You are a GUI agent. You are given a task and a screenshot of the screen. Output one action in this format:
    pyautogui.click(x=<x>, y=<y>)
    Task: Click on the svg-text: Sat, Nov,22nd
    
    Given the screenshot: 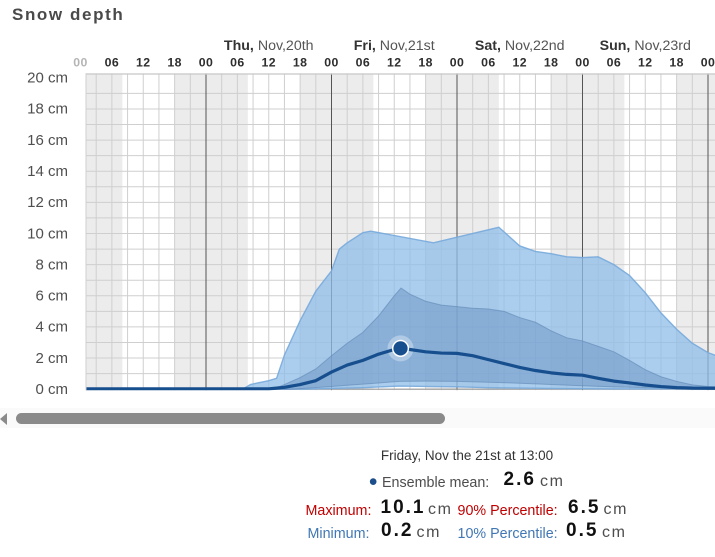 What is the action you would take?
    pyautogui.click(x=520, y=46)
    